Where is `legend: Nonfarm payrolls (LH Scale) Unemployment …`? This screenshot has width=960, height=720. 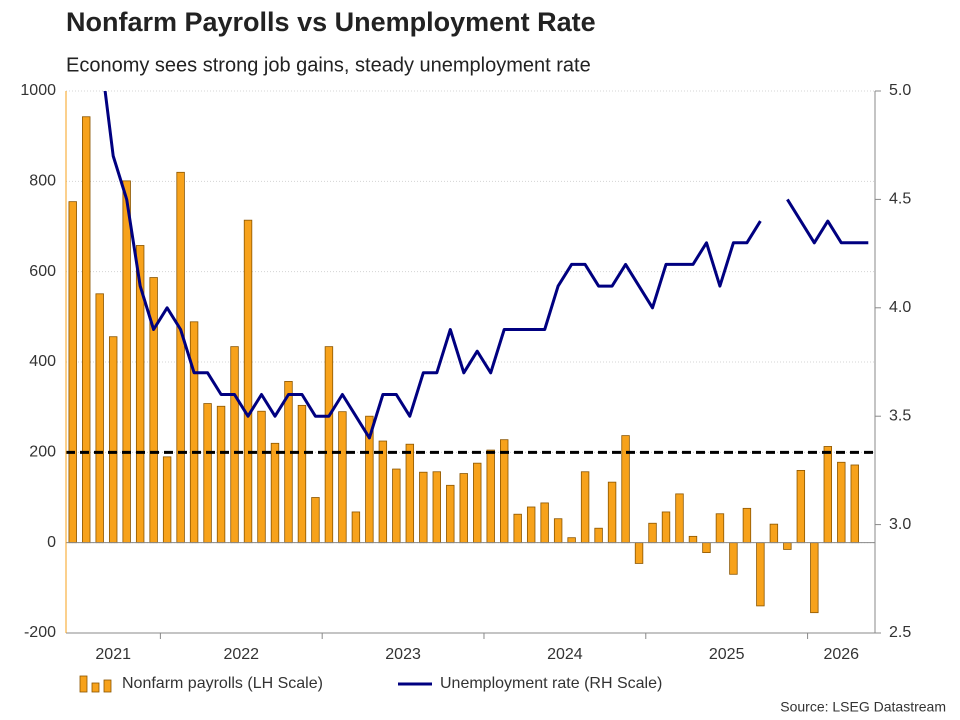 legend: Nonfarm payrolls (LH Scale) Unemployment … is located at coordinates (370, 684).